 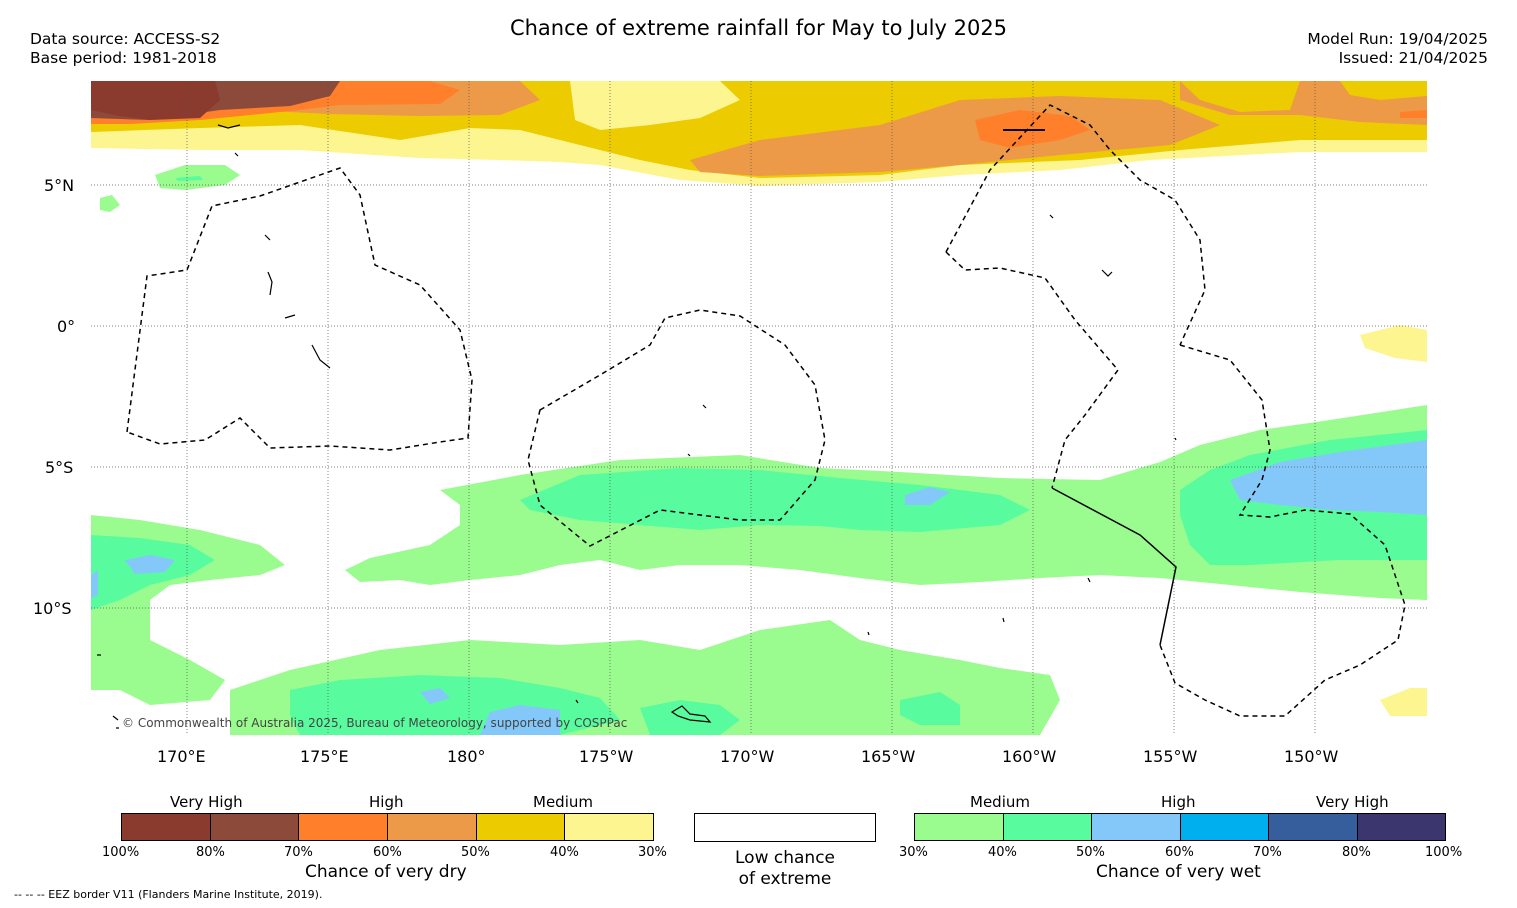 What do you see at coordinates (1002, 852) in the screenshot?
I see `wet-tick: 40%` at bounding box center [1002, 852].